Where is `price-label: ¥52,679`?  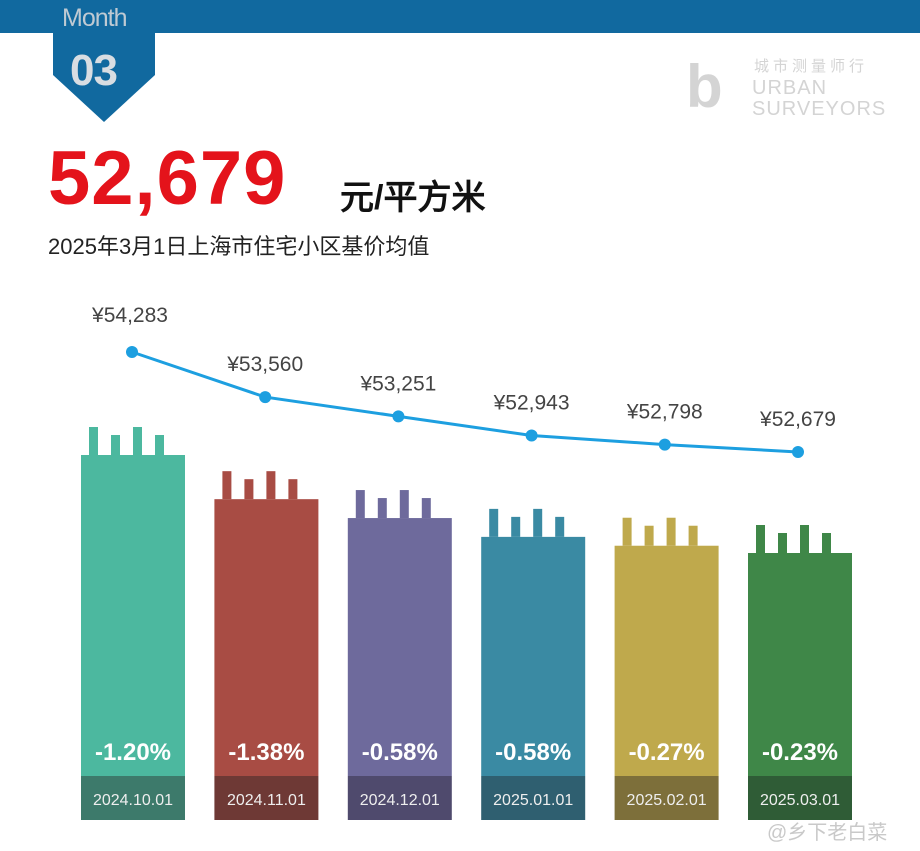 price-label: ¥52,679 is located at coordinates (797, 419).